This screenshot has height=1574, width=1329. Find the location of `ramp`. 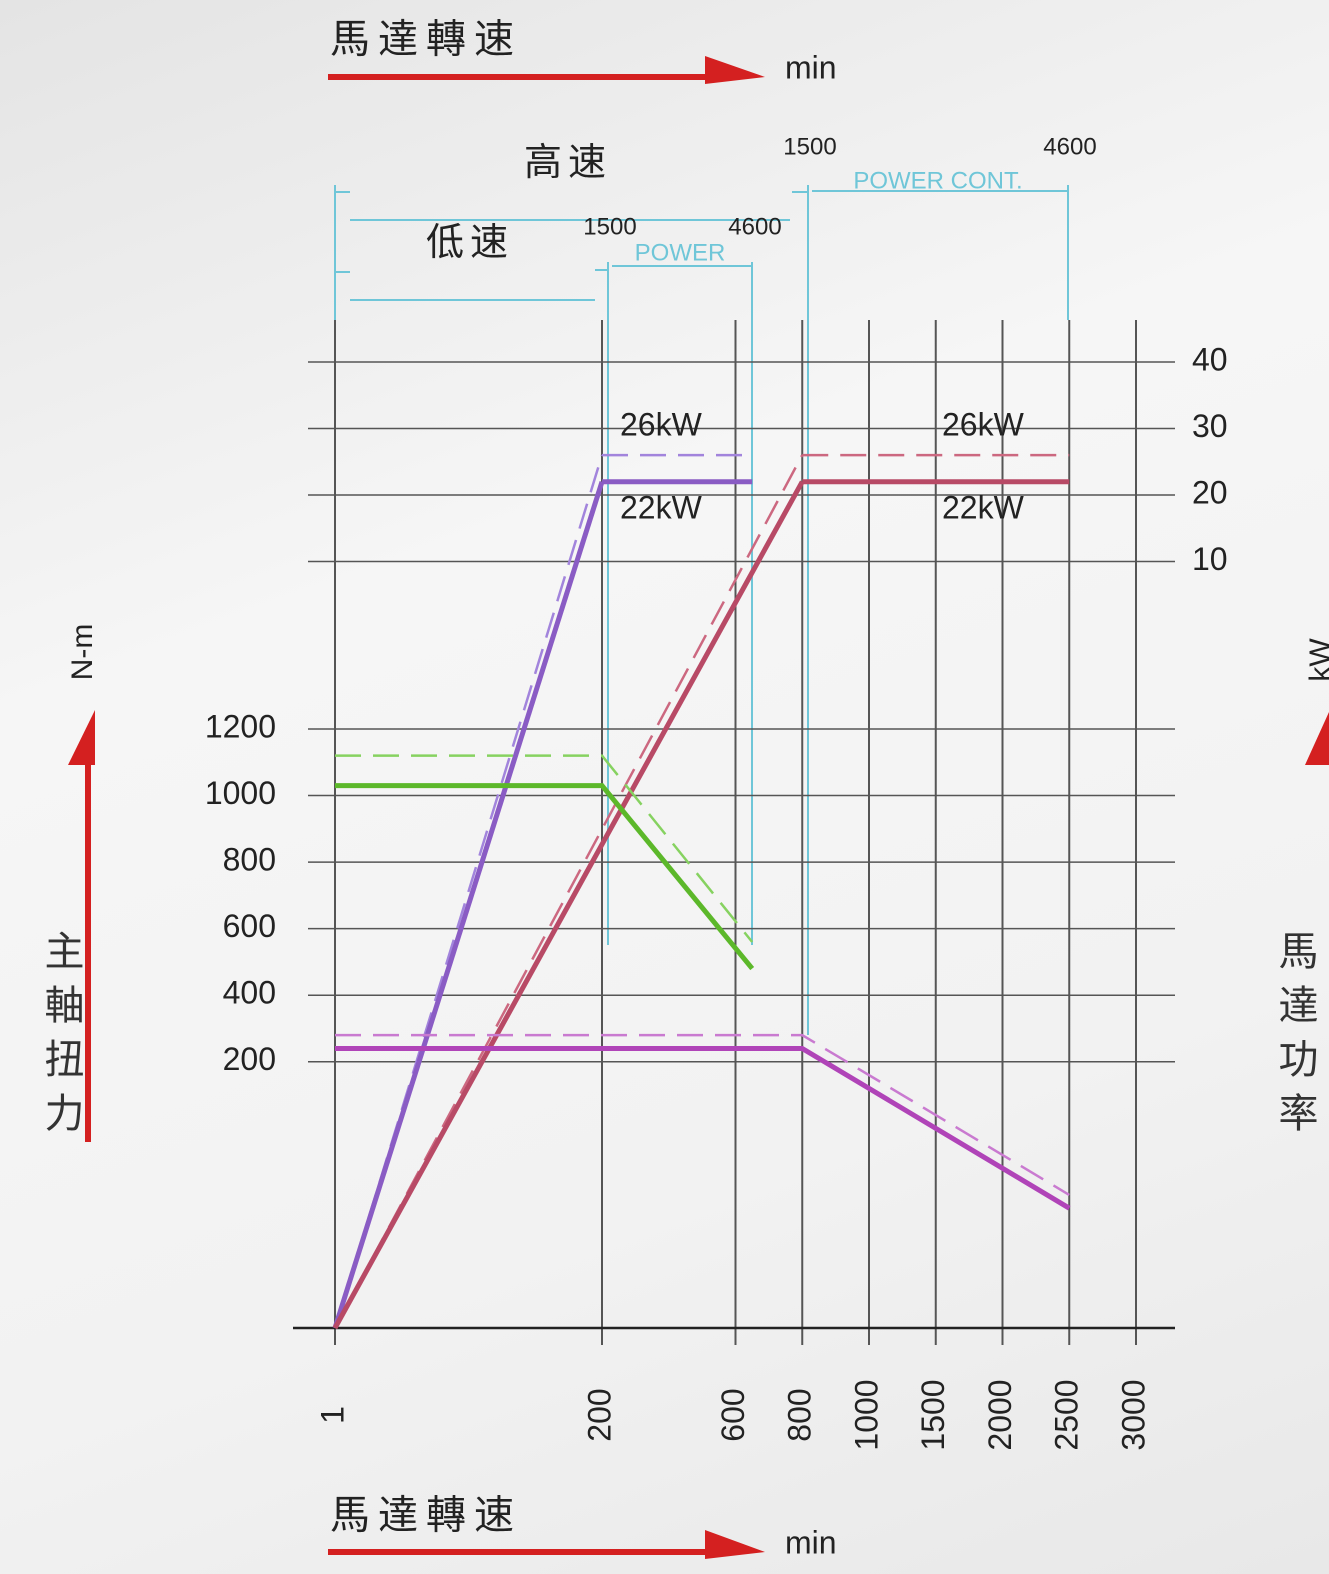

ramp is located at coordinates (468, 904).